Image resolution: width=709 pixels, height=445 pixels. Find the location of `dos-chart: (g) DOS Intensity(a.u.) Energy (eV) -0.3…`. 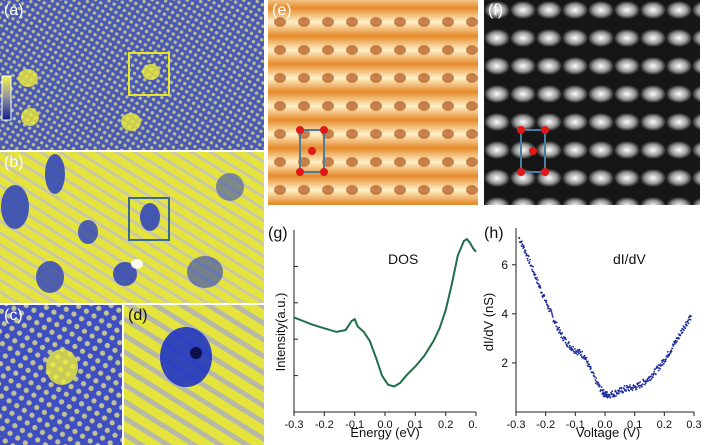

dos-chart: (g) DOS Intensity(a.u.) Energy (eV) -0.3… is located at coordinates (373, 332).